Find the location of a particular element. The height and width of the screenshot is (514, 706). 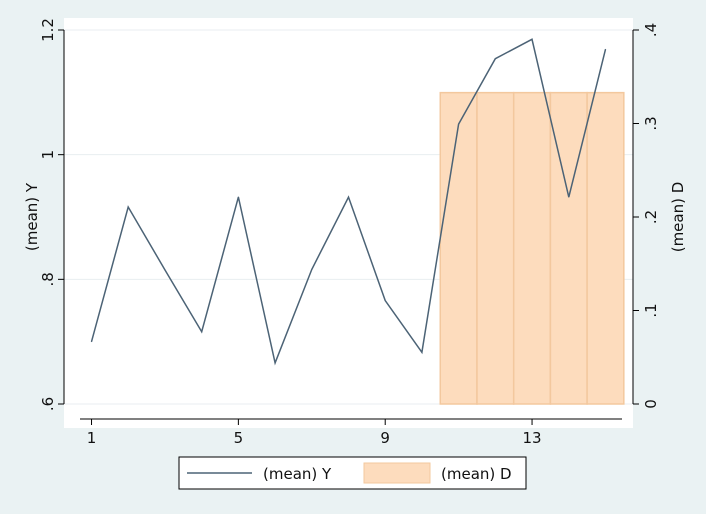

legend-label-y: (mean) Y is located at coordinates (297, 474).